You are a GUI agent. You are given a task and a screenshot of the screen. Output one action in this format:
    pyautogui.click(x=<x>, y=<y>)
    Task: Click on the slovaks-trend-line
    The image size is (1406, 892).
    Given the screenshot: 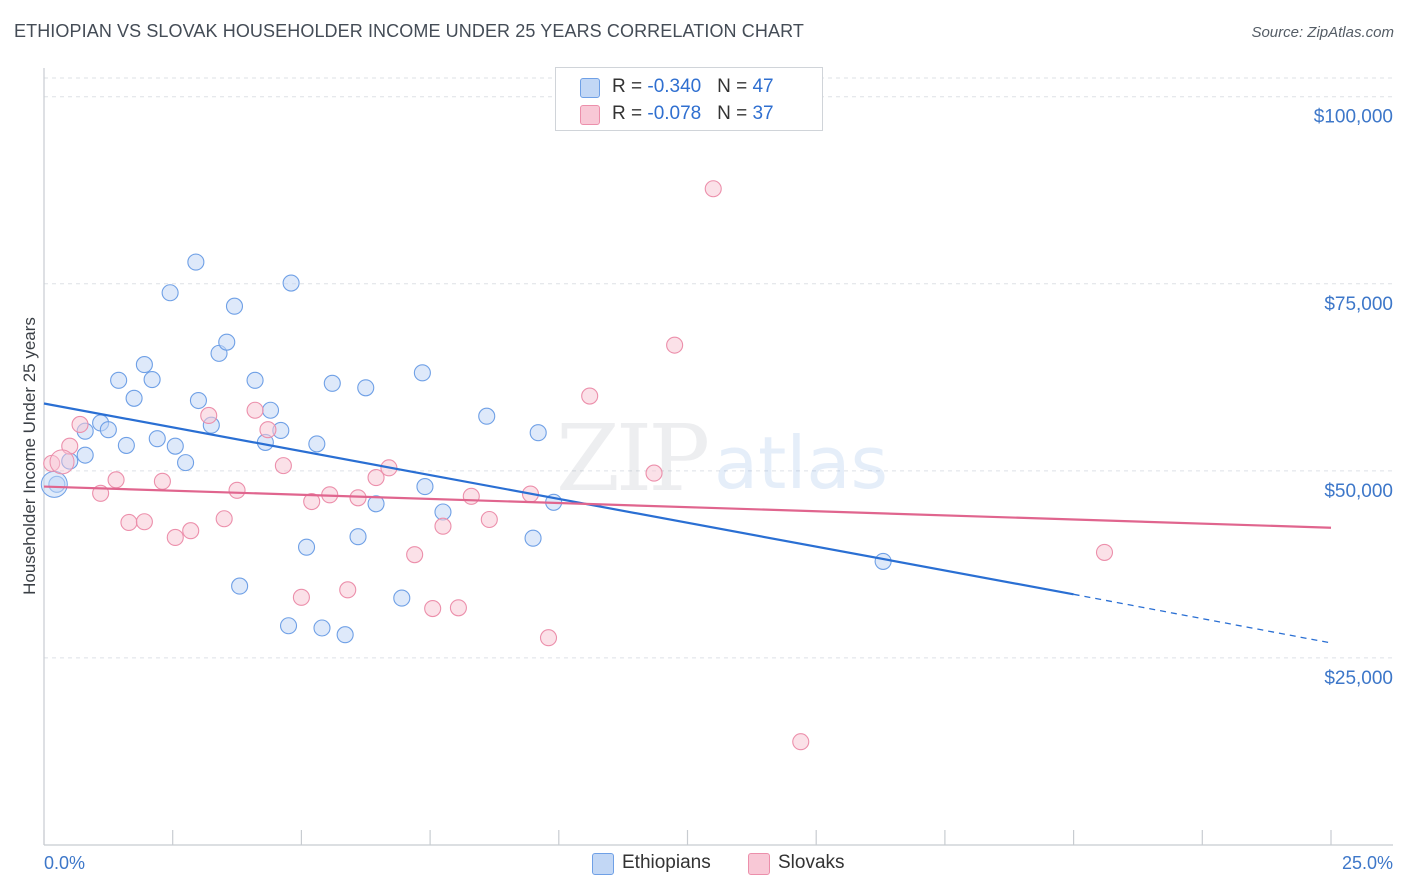 What is the action you would take?
    pyautogui.click(x=687, y=507)
    